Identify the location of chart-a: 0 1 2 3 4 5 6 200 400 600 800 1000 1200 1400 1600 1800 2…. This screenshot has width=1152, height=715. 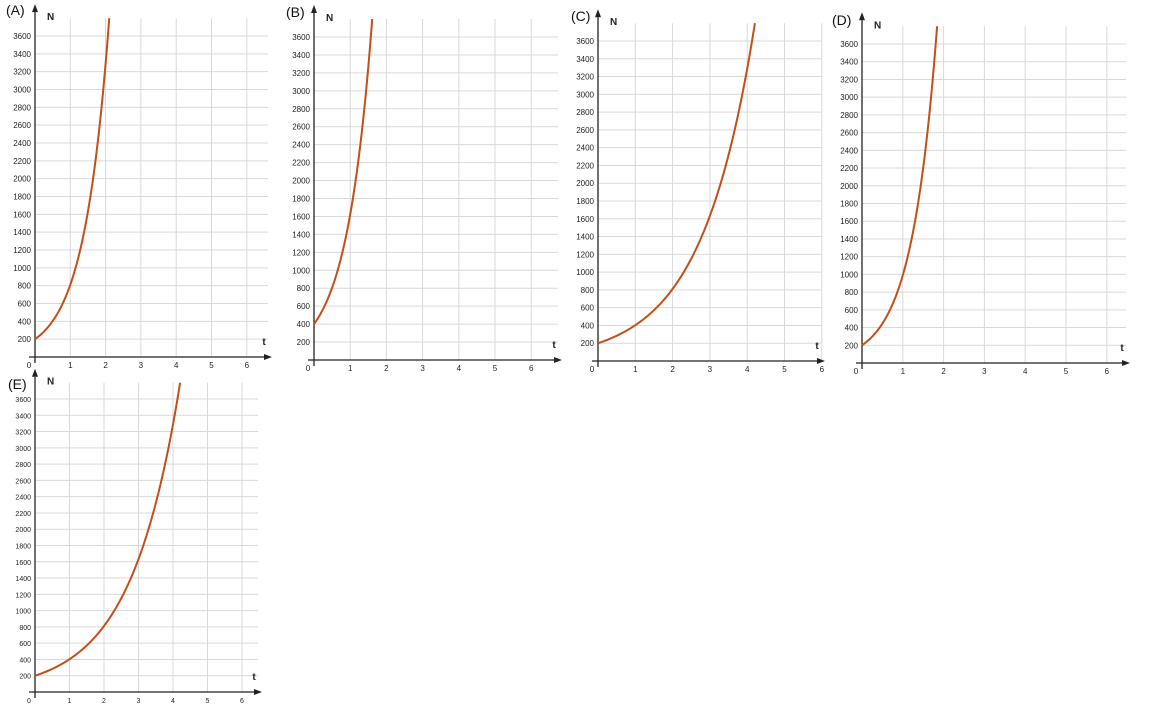
(142, 187).